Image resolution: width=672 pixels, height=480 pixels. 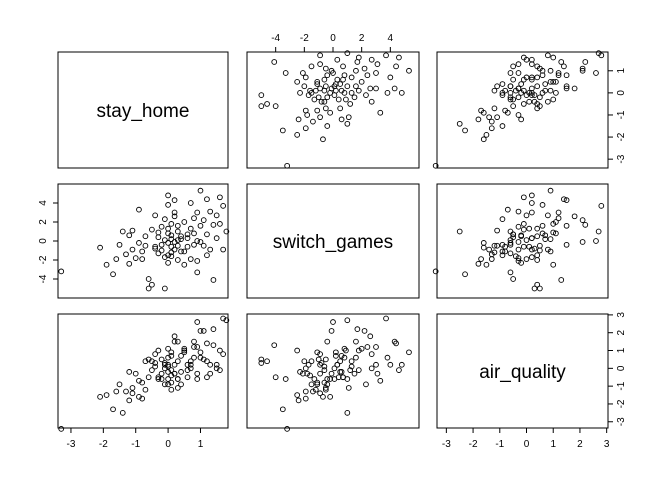 What do you see at coordinates (522, 372) in the screenshot?
I see `diagonal-label-air_quality: air_quality` at bounding box center [522, 372].